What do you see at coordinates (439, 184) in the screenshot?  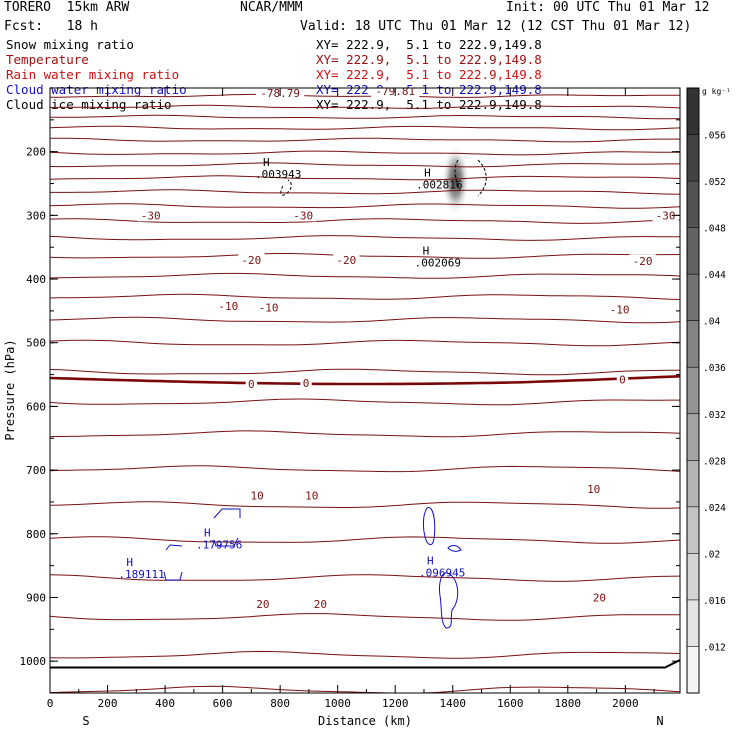 I see `maximum-value: .002816` at bounding box center [439, 184].